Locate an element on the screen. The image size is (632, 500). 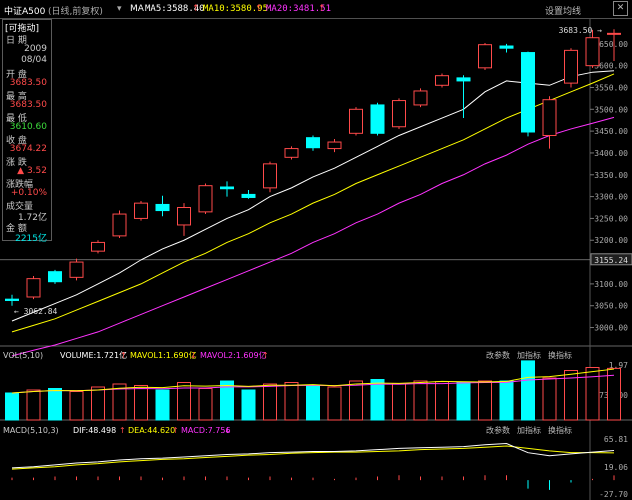
dea-arrow-icon: ↑ is located at coordinates (175, 430).